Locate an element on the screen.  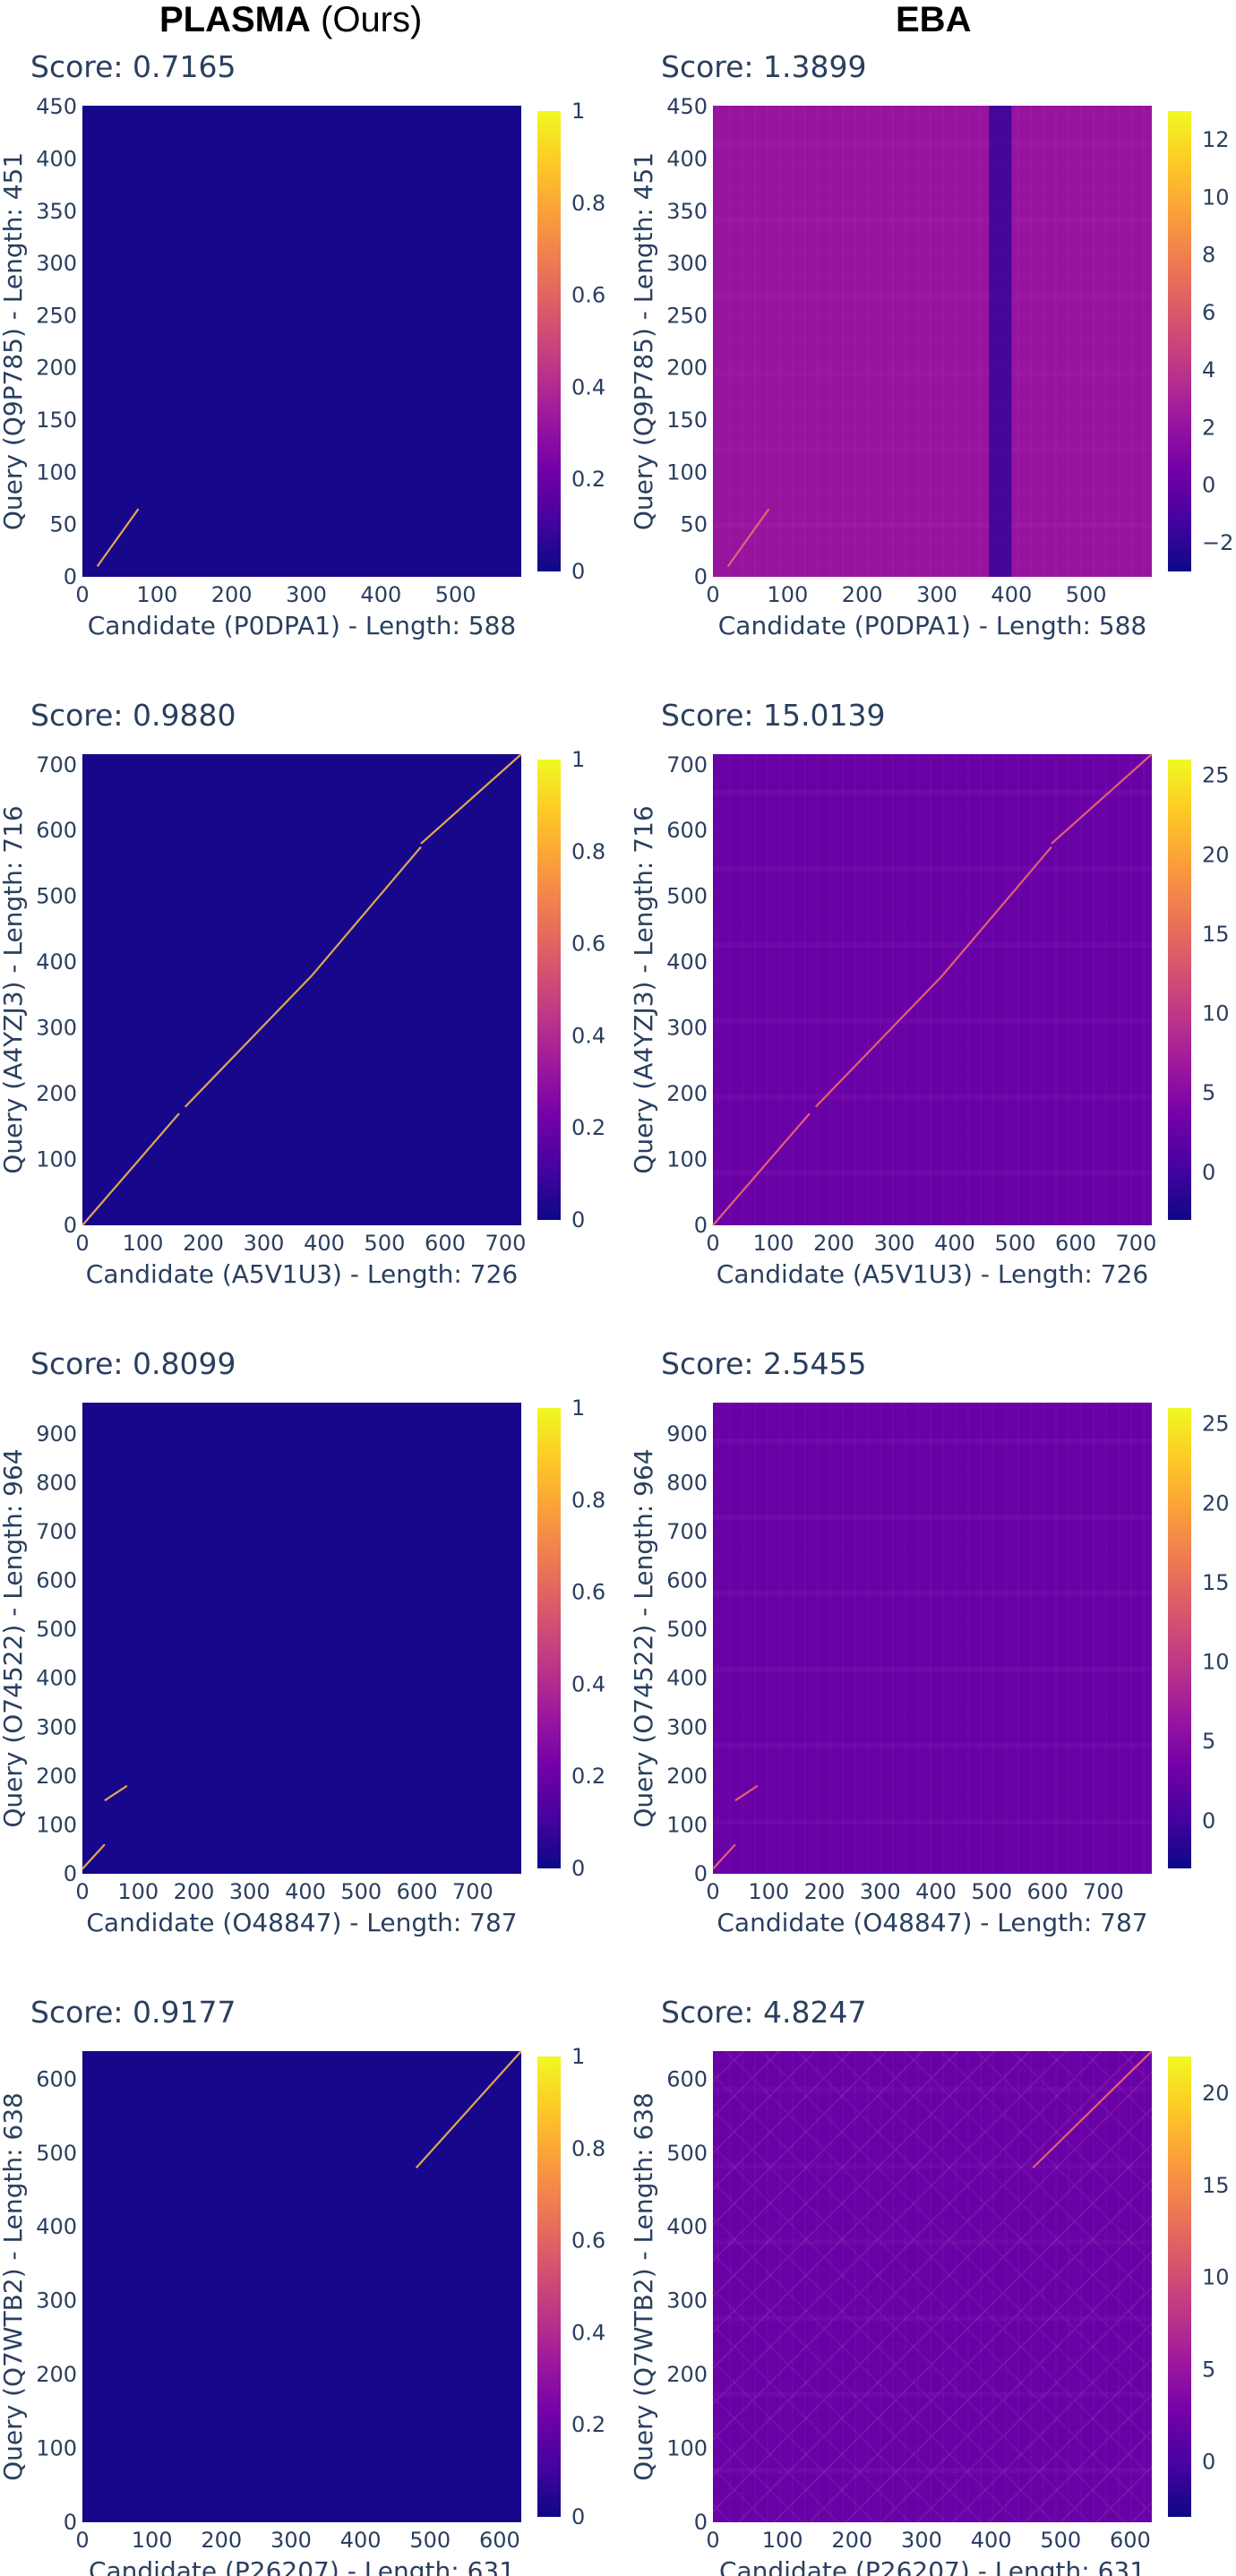
y-tick-label: 500 is located at coordinates (56, 896).